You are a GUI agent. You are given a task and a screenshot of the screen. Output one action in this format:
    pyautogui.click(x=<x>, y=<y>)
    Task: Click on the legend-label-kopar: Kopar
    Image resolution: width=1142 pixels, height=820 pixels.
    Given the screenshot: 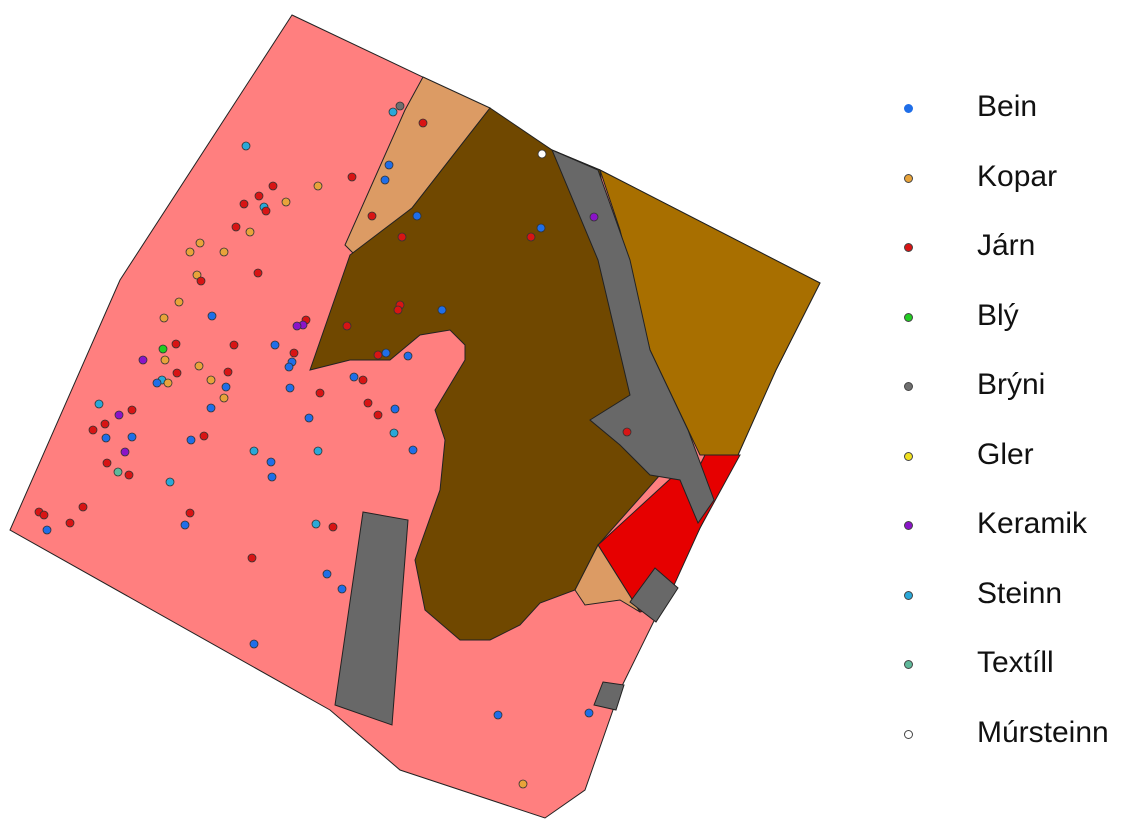 What is the action you would take?
    pyautogui.click(x=1017, y=176)
    